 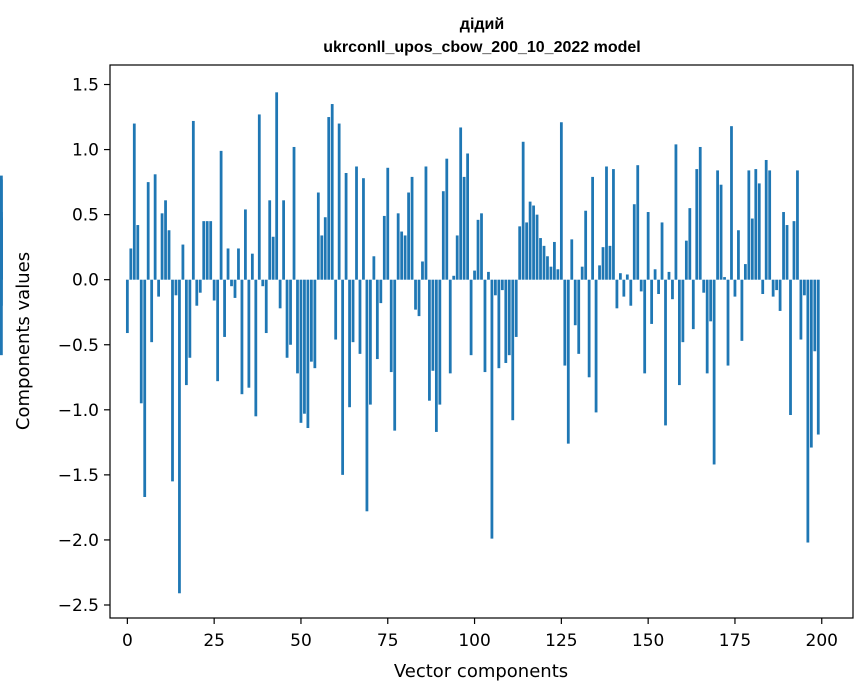 What do you see at coordinates (648, 641) in the screenshot?
I see `x-tick-label: 150` at bounding box center [648, 641].